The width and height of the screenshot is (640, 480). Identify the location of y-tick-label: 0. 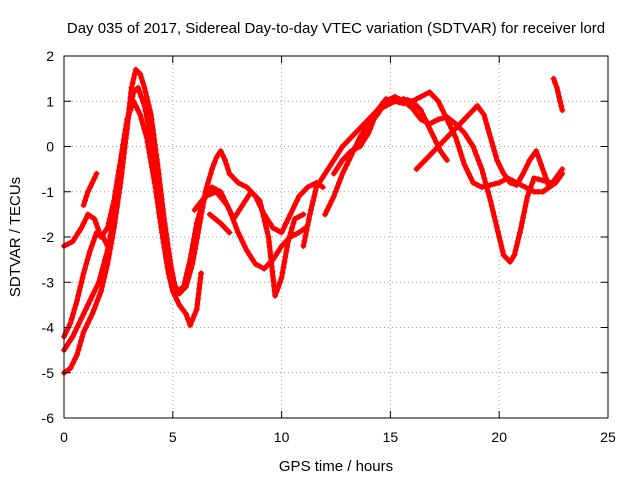
(50, 147).